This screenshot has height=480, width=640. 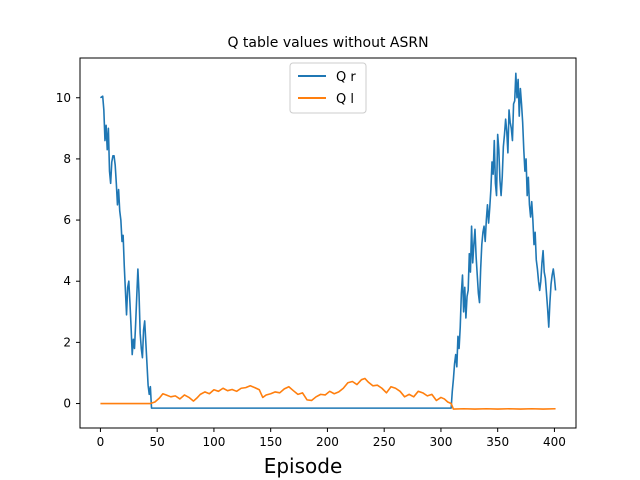 What do you see at coordinates (67, 404) in the screenshot?
I see `y-tick-label: 0` at bounding box center [67, 404].